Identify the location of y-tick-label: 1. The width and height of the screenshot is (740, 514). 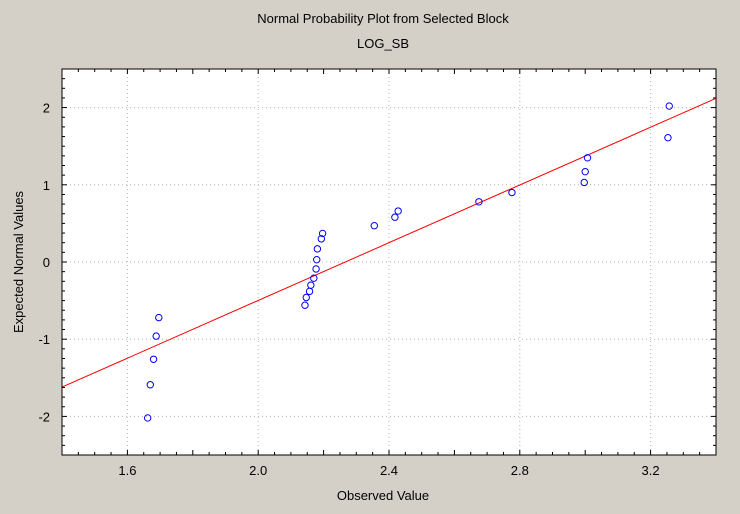
(46, 185).